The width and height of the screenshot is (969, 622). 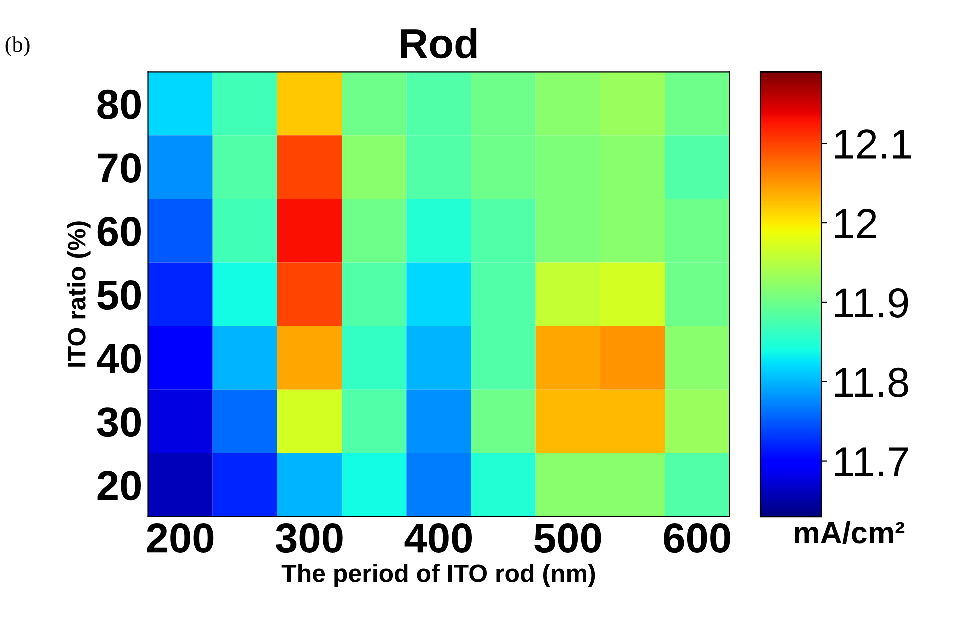 I want to click on x-tick-label: 500, so click(x=568, y=539).